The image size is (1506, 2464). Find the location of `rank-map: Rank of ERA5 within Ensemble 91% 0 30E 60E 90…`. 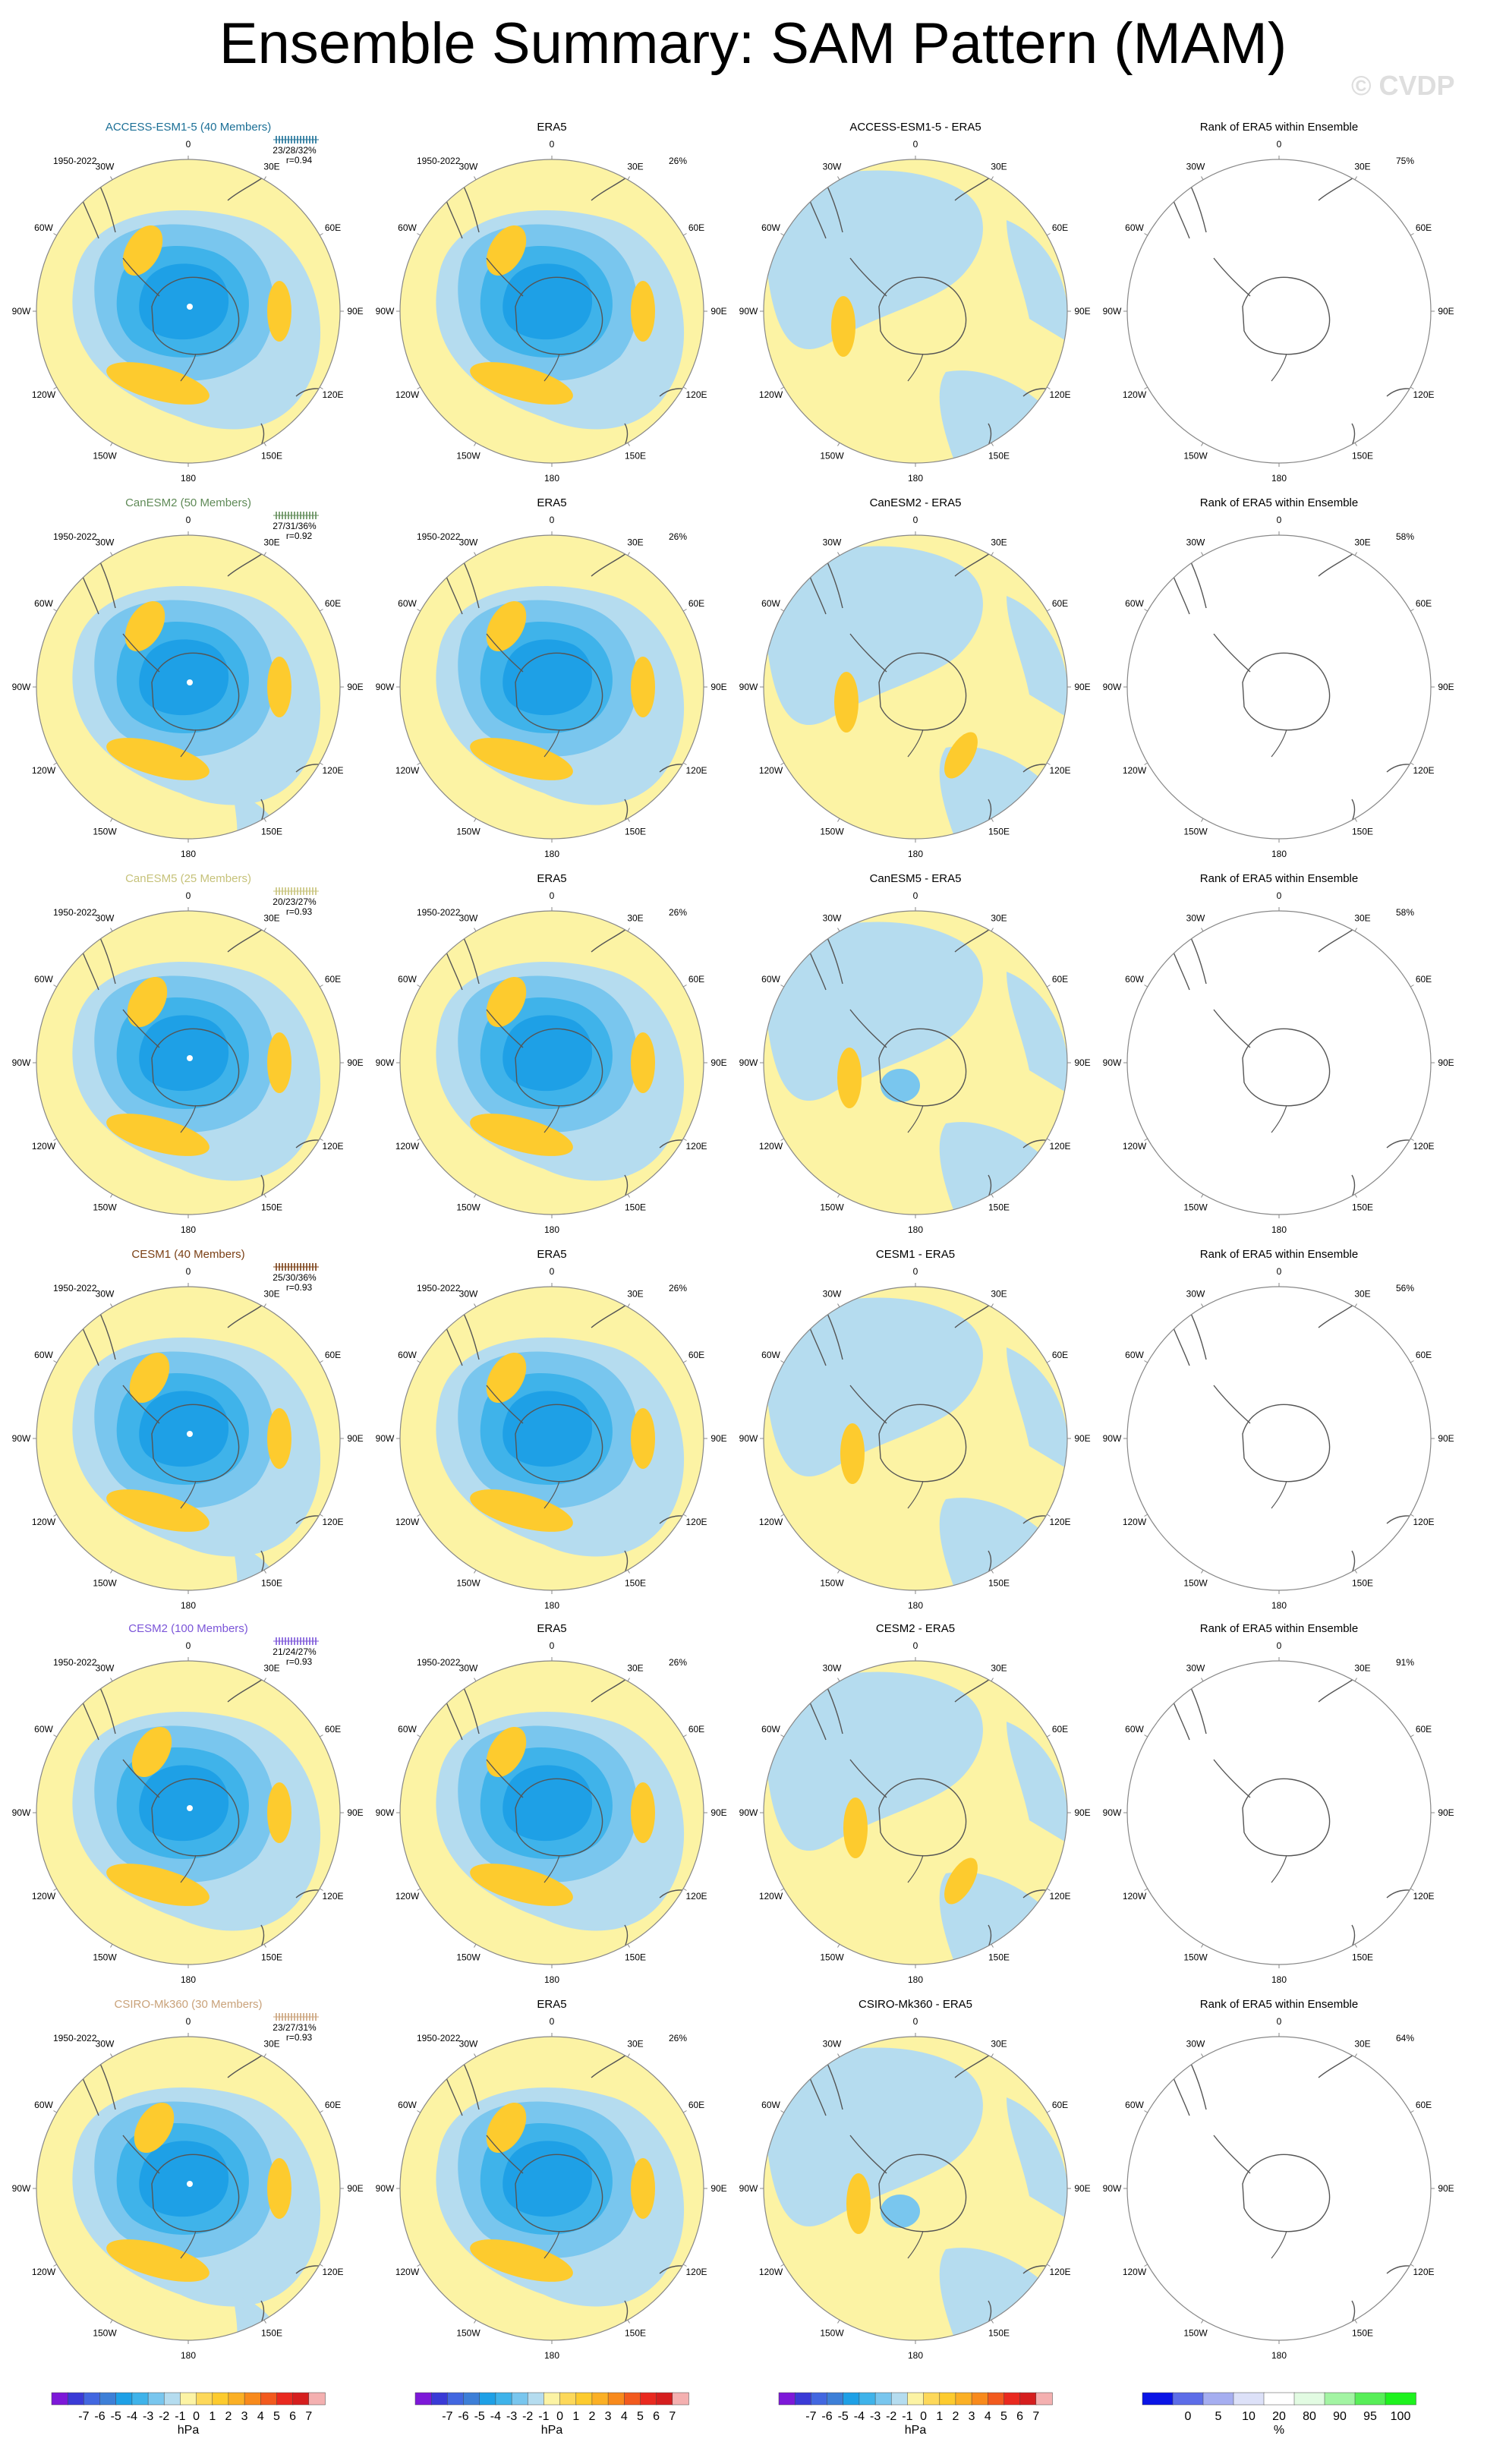

rank-map: Rank of ERA5 within Ensemble 91% 0 30E 60E 90… is located at coordinates (1278, 1803).